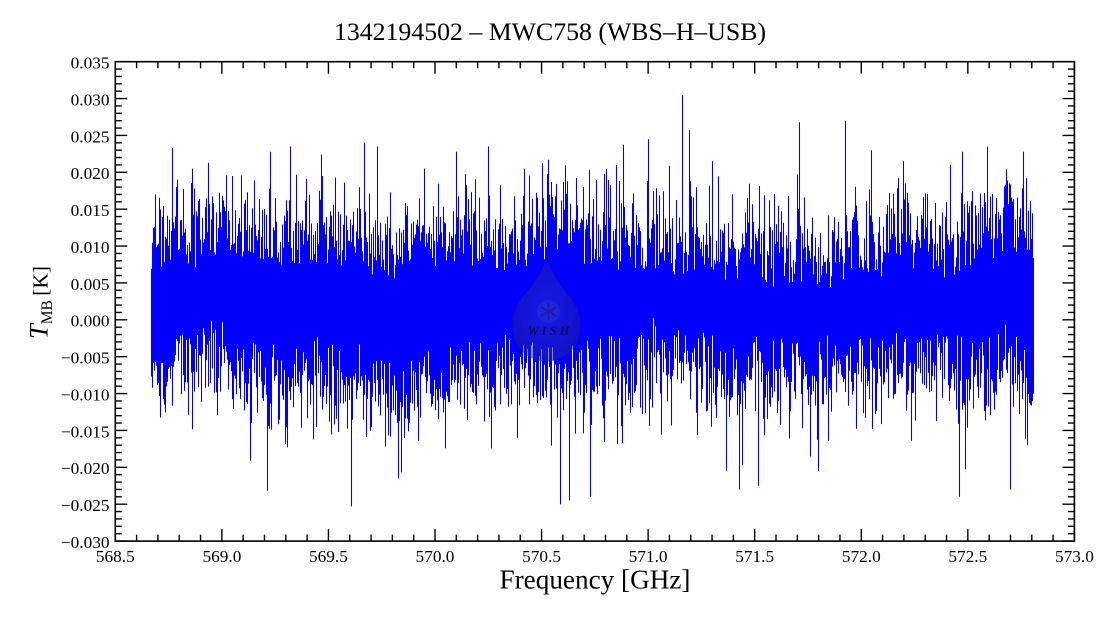  What do you see at coordinates (85, 358) in the screenshot?
I see `svg-text: −0.005` at bounding box center [85, 358].